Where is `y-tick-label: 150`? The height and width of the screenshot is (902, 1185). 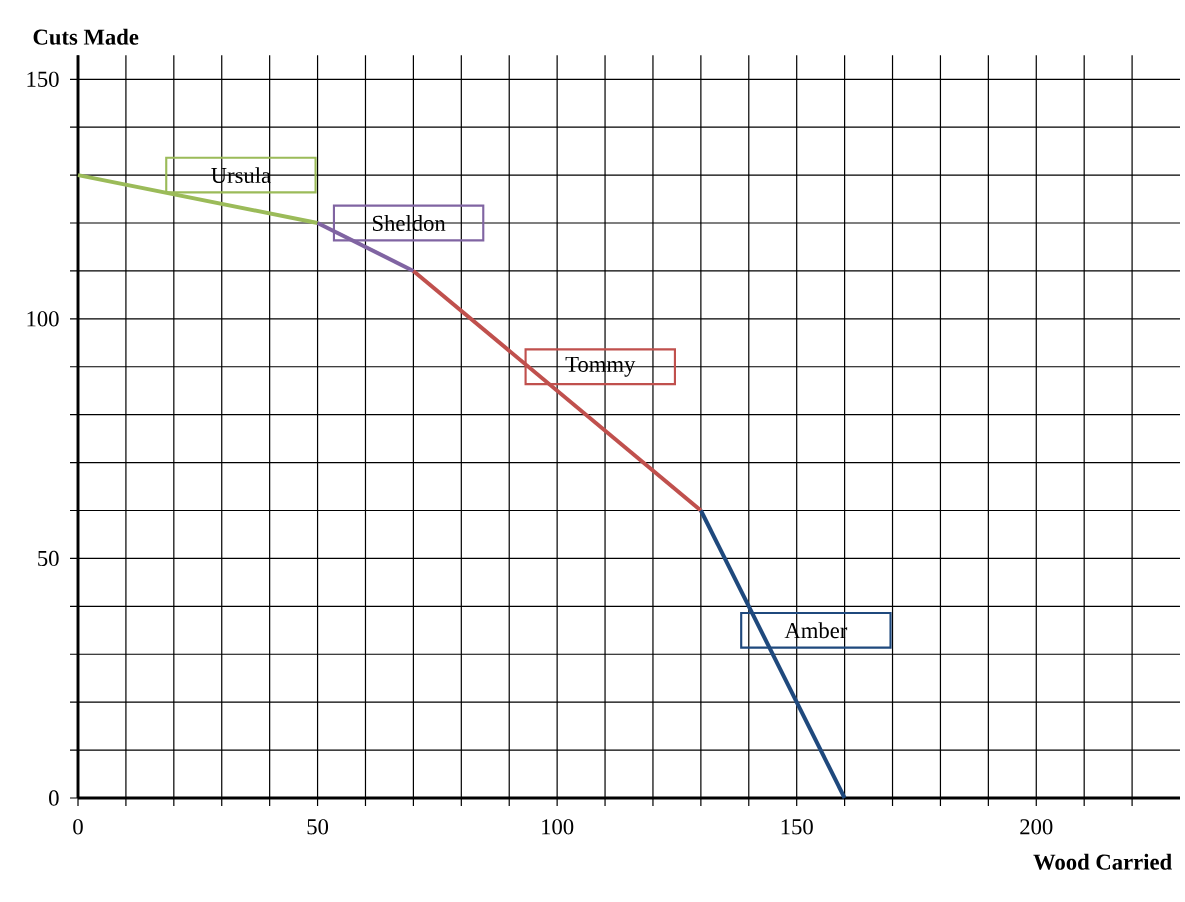
y-tick-label: 150 is located at coordinates (43, 79).